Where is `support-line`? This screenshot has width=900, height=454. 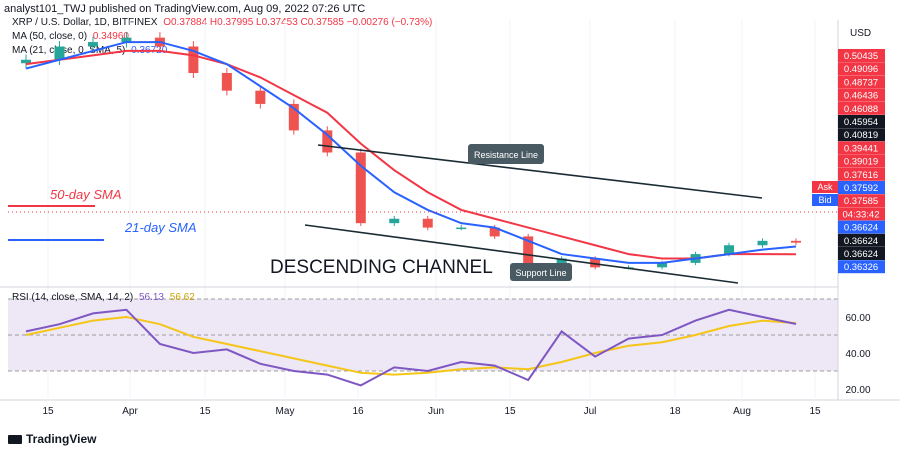
support-line is located at coordinates (521, 254).